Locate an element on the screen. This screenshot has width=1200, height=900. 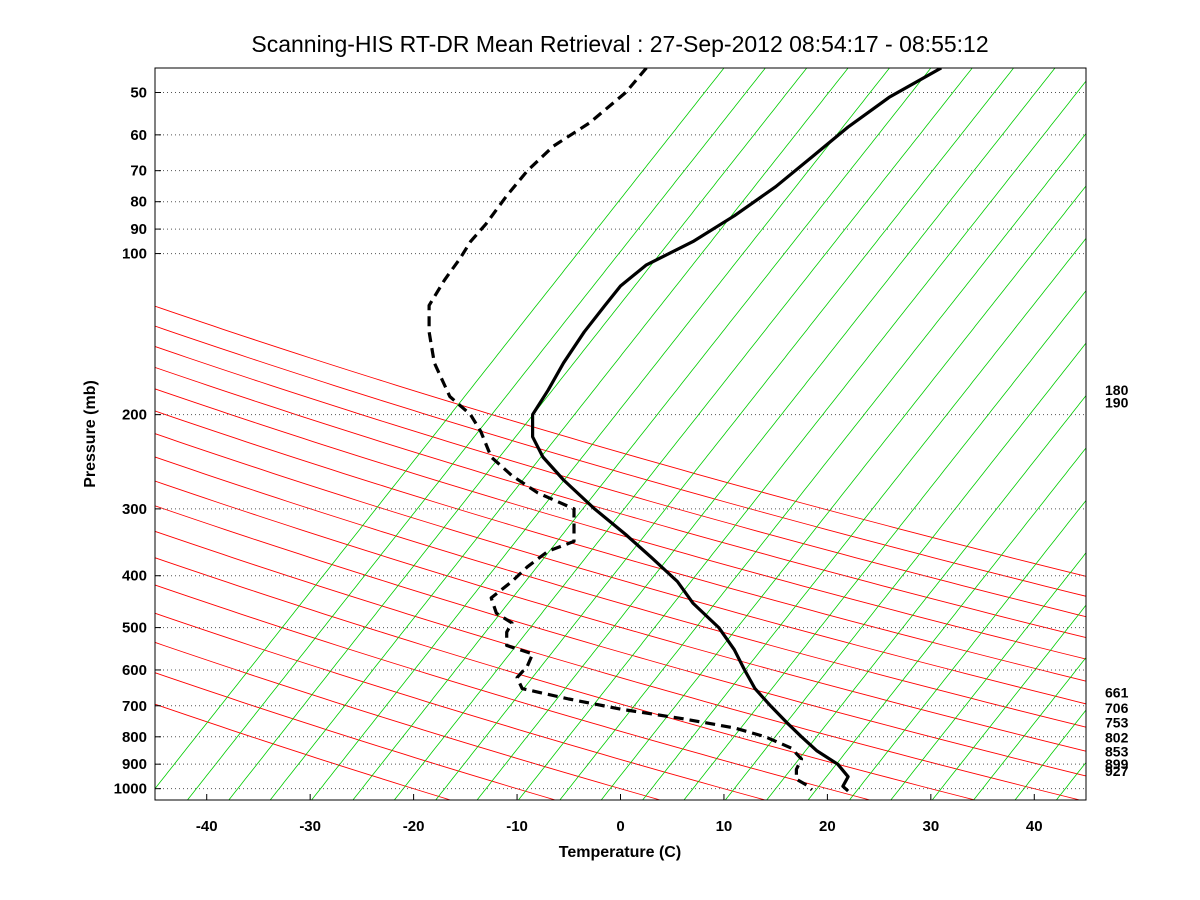
y-tick-label: 100 is located at coordinates (134, 254).